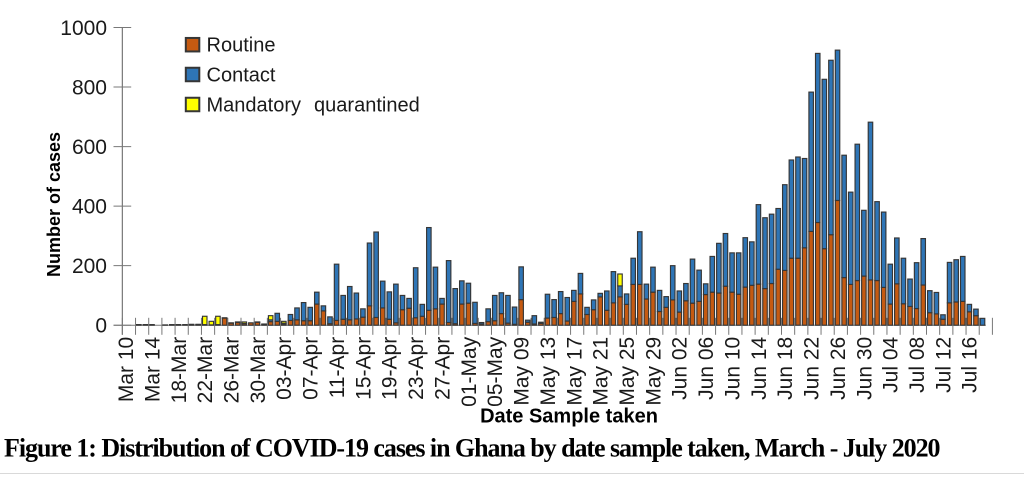 This screenshot has height=490, width=1024. What do you see at coordinates (152, 369) in the screenshot?
I see `svg-text: Mar 14` at bounding box center [152, 369].